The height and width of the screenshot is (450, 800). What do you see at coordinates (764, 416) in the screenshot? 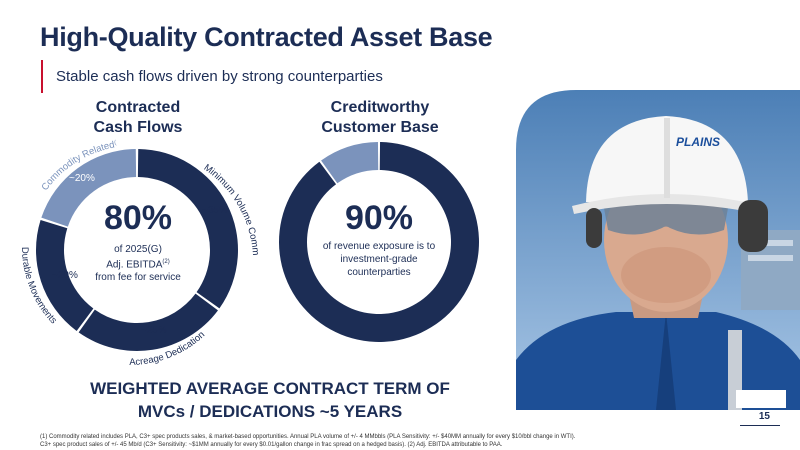
I see `page-number: 15` at bounding box center [764, 416].